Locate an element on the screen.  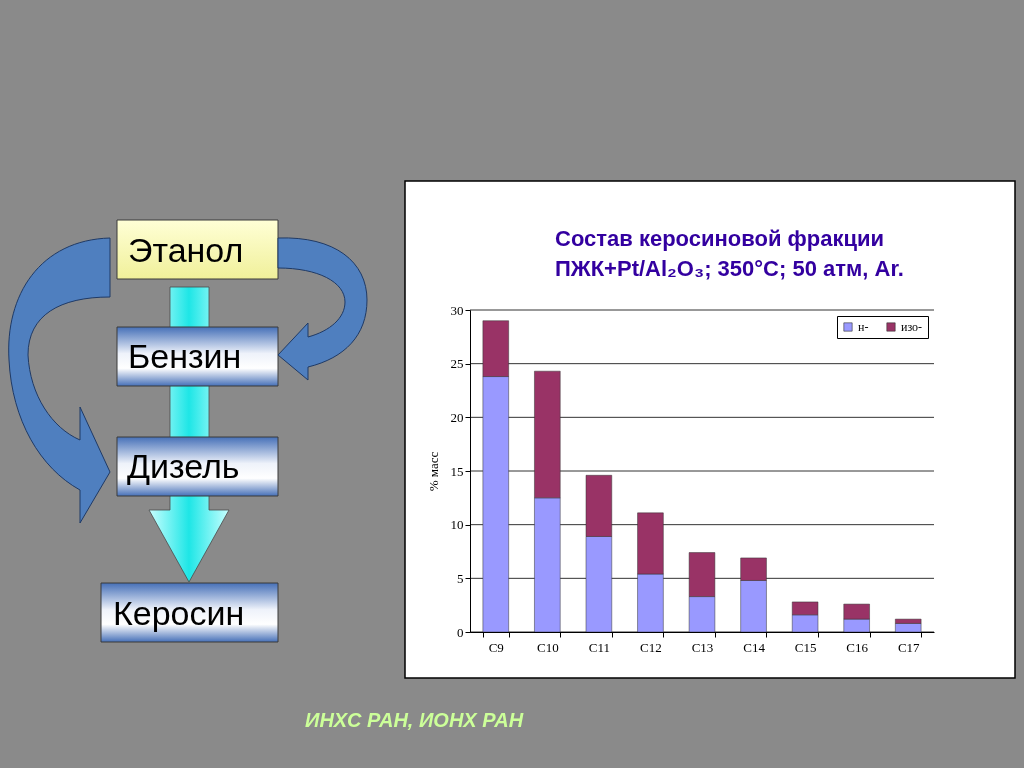
y-tick-label: 20 is located at coordinates (457, 417).